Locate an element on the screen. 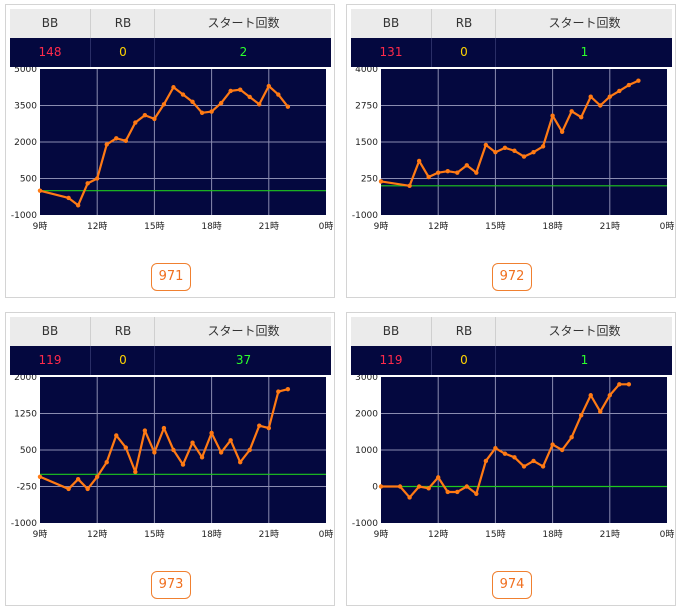 The width and height of the screenshot is (682, 614). payout-chart: 9時 12時 15時 18時 21時 0時 3000 2000 1000 0 -1000 is located at coordinates (512, 465).